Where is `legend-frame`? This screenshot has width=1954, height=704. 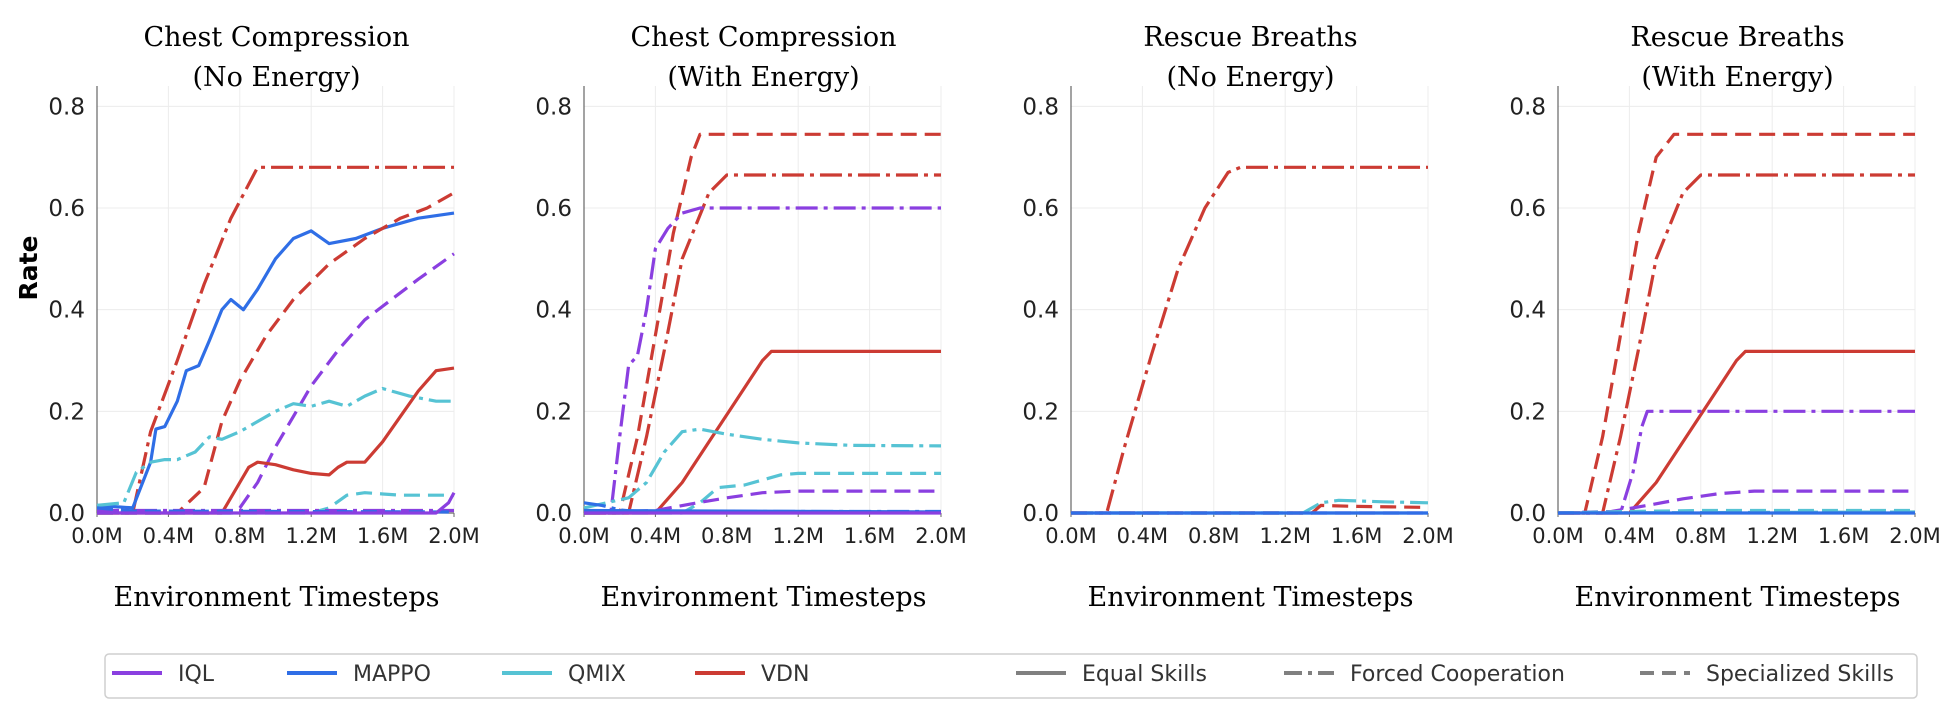 legend-frame is located at coordinates (1011, 676).